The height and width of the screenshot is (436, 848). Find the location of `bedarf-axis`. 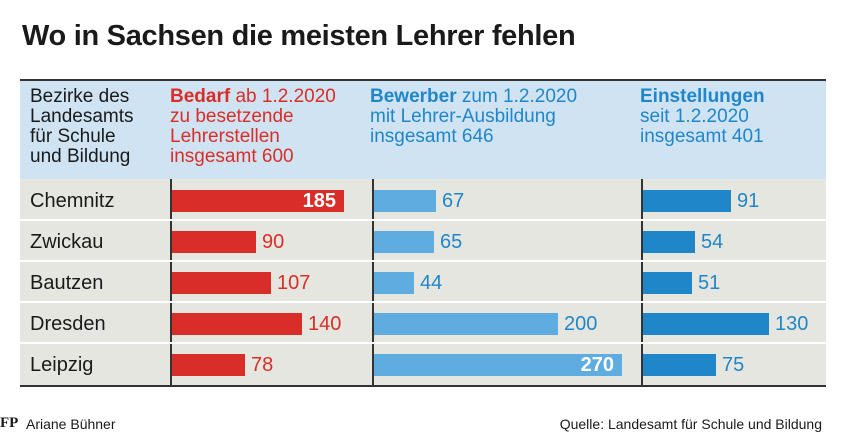

bedarf-axis is located at coordinates (171, 282).